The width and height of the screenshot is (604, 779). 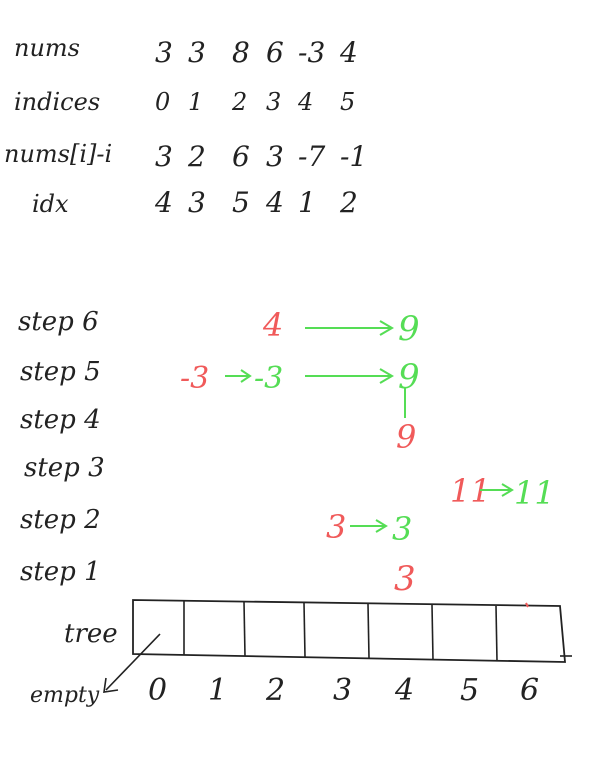 I want to click on table-cell-r0-c5: 4, so click(x=348, y=52).